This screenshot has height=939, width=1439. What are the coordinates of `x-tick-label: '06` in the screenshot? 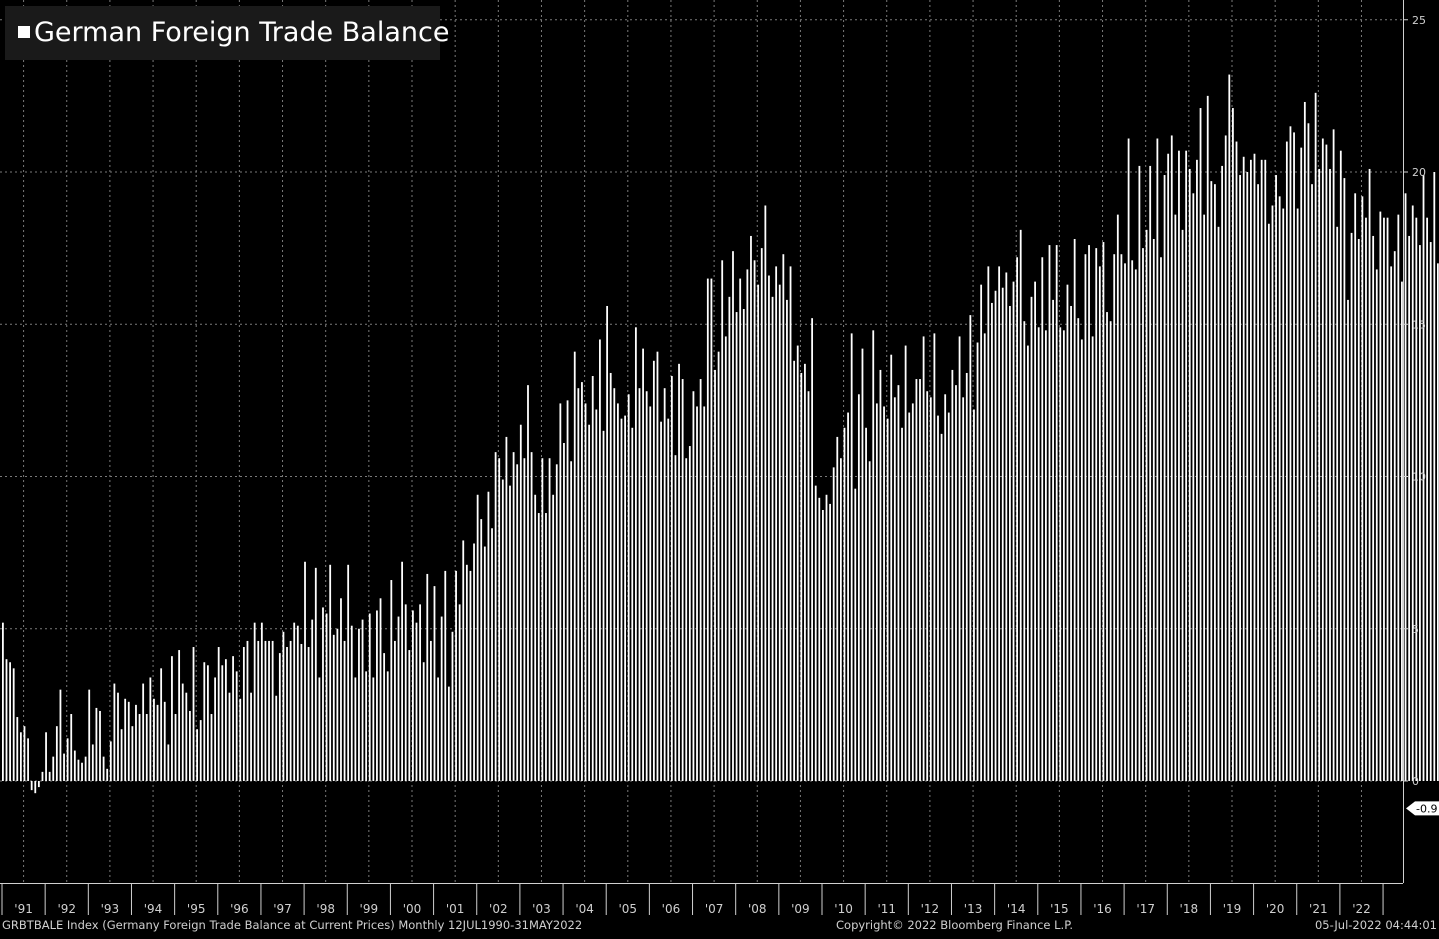 It's located at (671, 909).